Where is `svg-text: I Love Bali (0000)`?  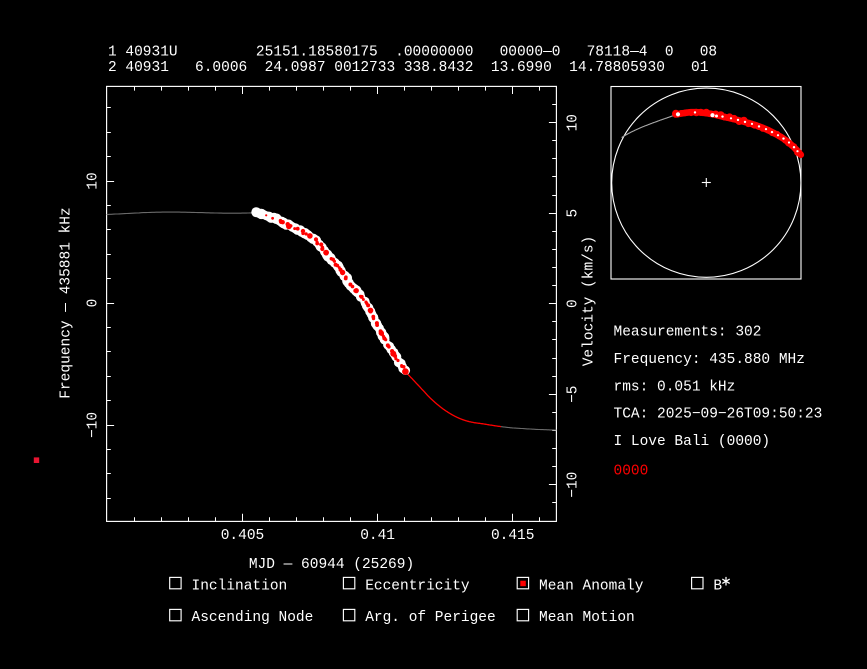
svg-text: I Love Bali (0000) is located at coordinates (692, 442).